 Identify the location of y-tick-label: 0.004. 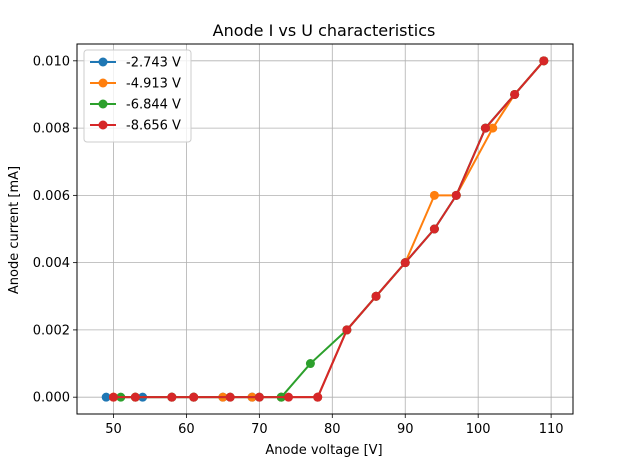
(51, 263).